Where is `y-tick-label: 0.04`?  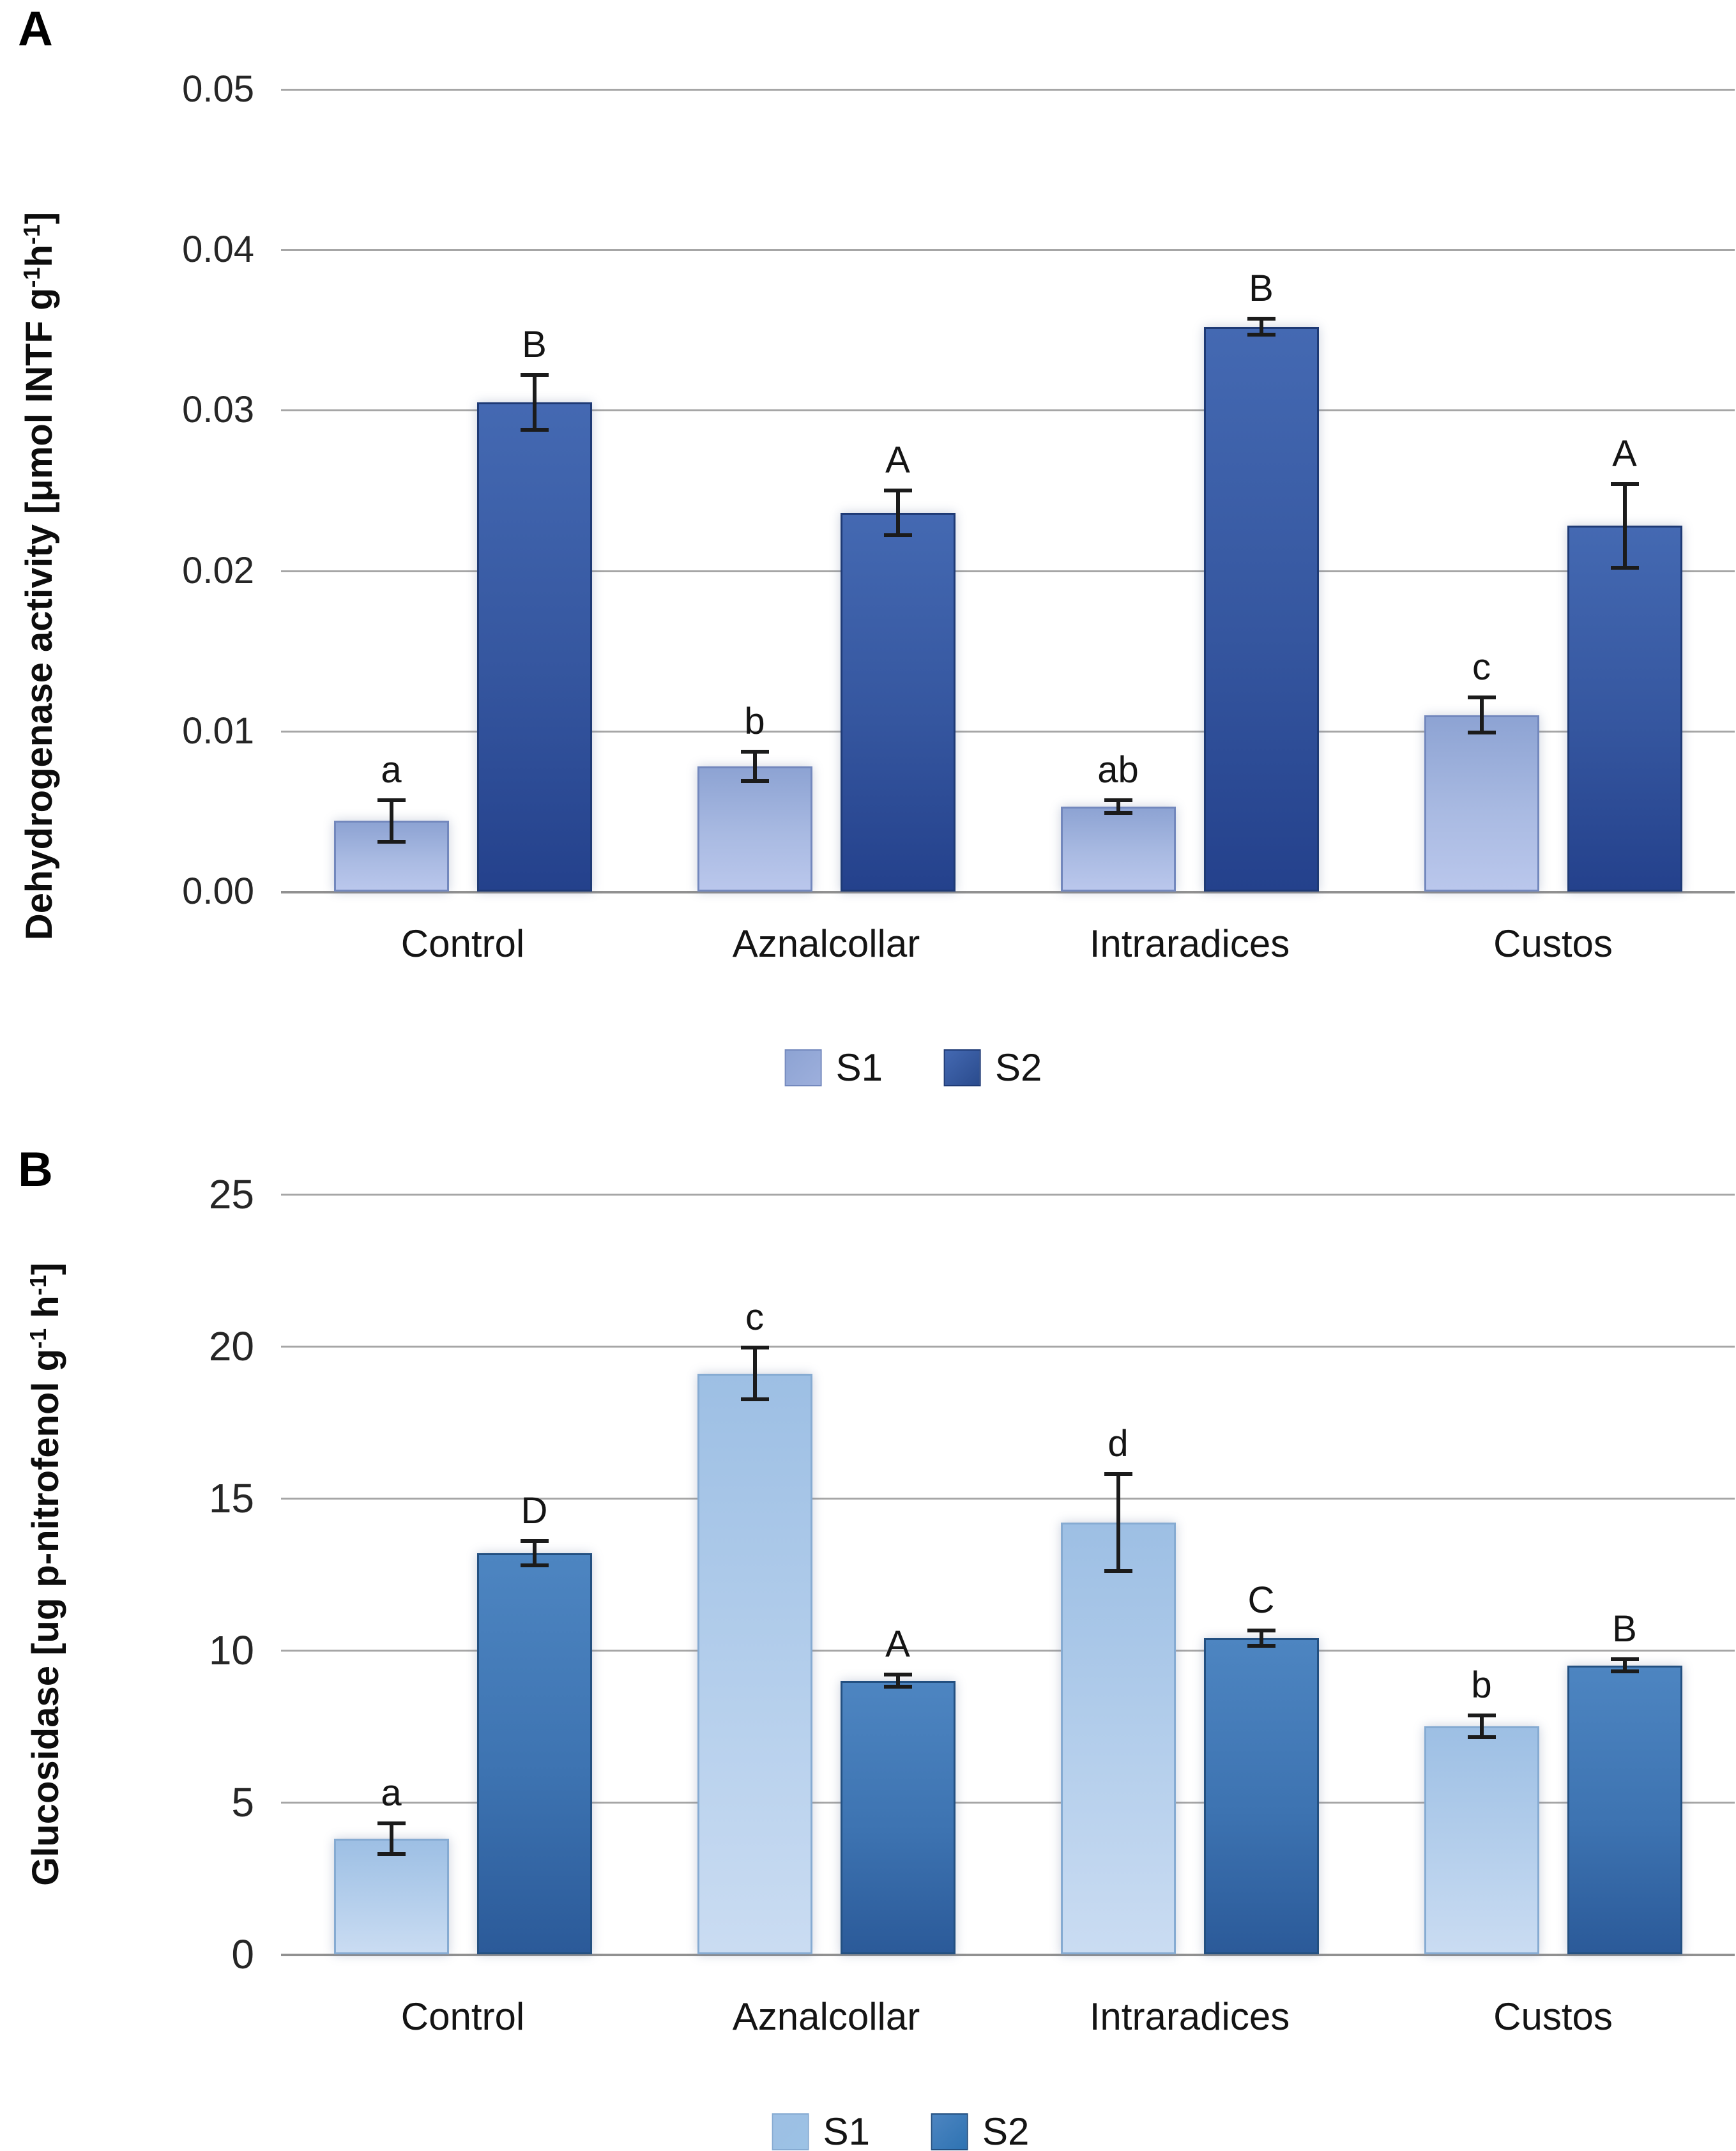 y-tick-label: 0.04 is located at coordinates (218, 250).